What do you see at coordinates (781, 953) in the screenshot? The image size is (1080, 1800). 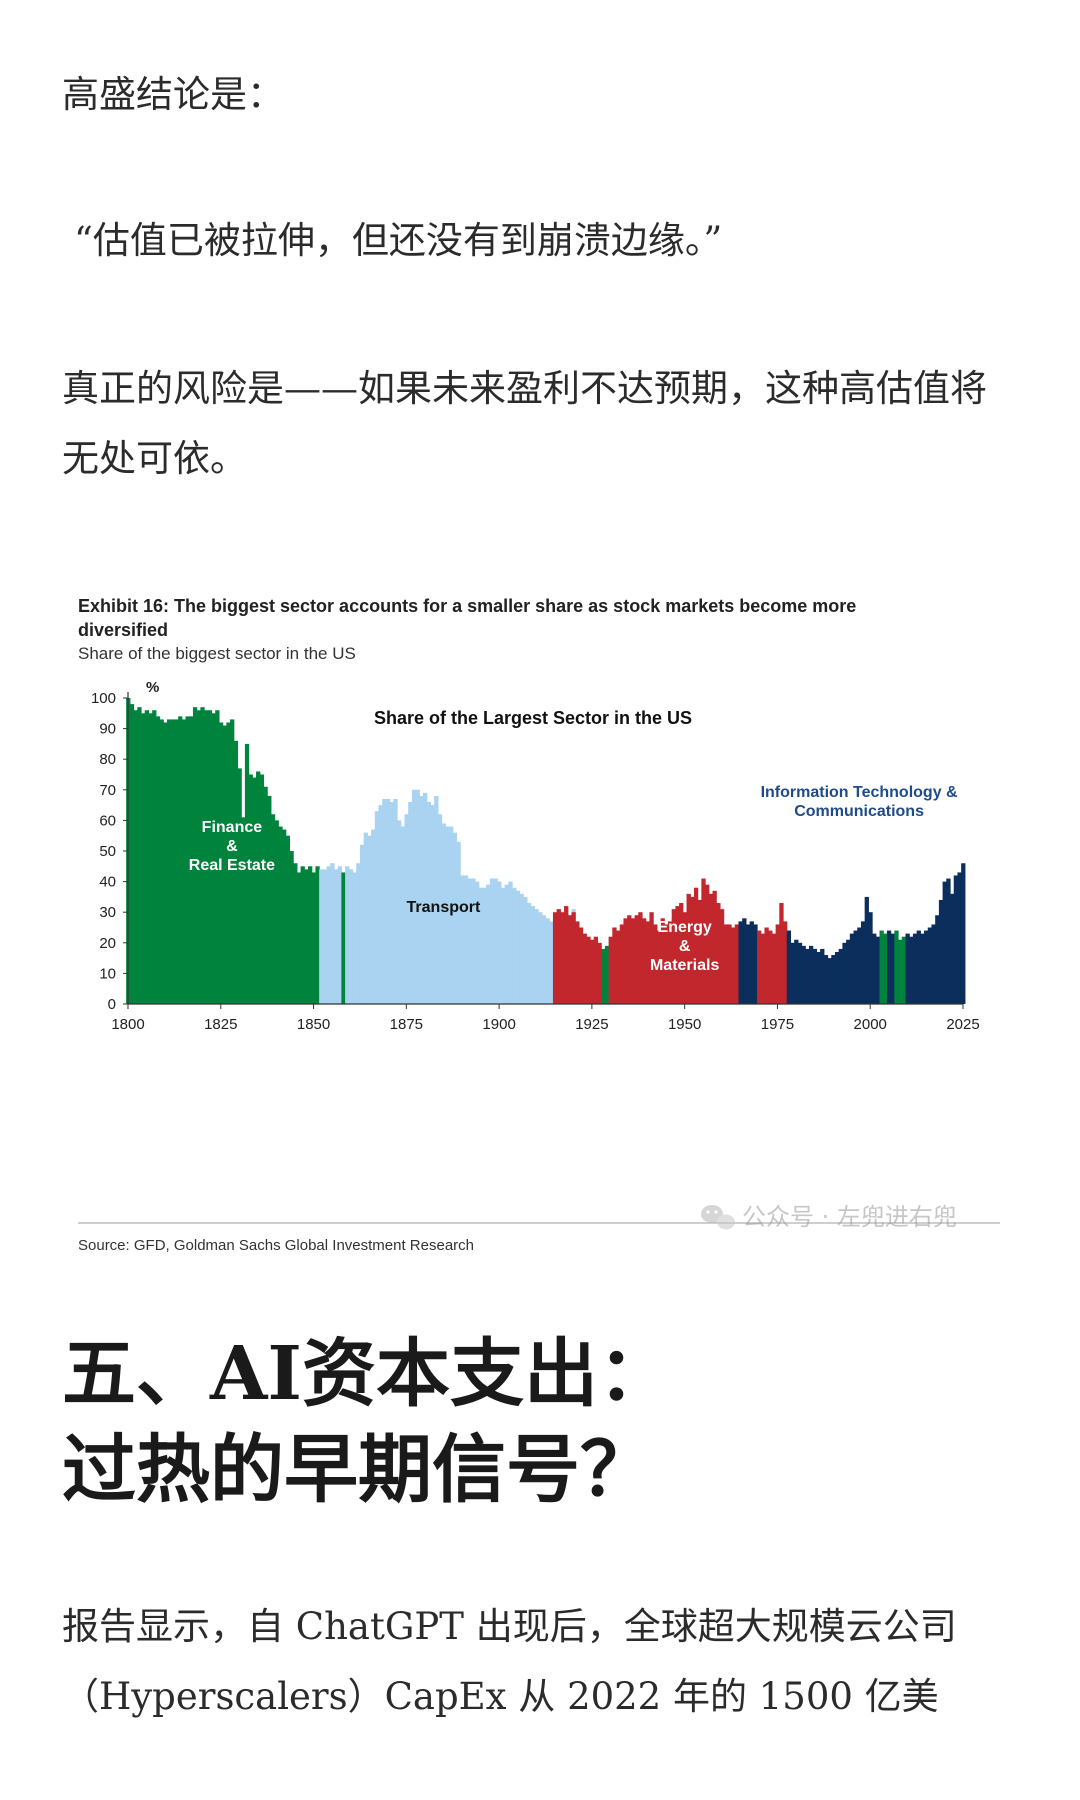 I see `bar-energy-and-materials-1976` at bounding box center [781, 953].